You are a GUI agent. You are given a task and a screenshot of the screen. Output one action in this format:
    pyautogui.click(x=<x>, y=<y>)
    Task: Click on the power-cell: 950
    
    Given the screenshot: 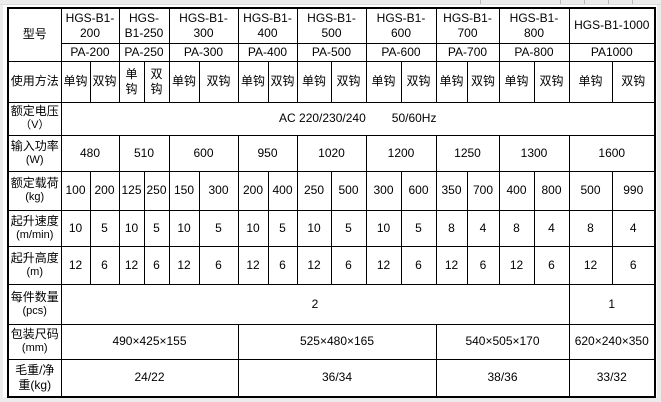 What is the action you would take?
    pyautogui.click(x=267, y=153)
    